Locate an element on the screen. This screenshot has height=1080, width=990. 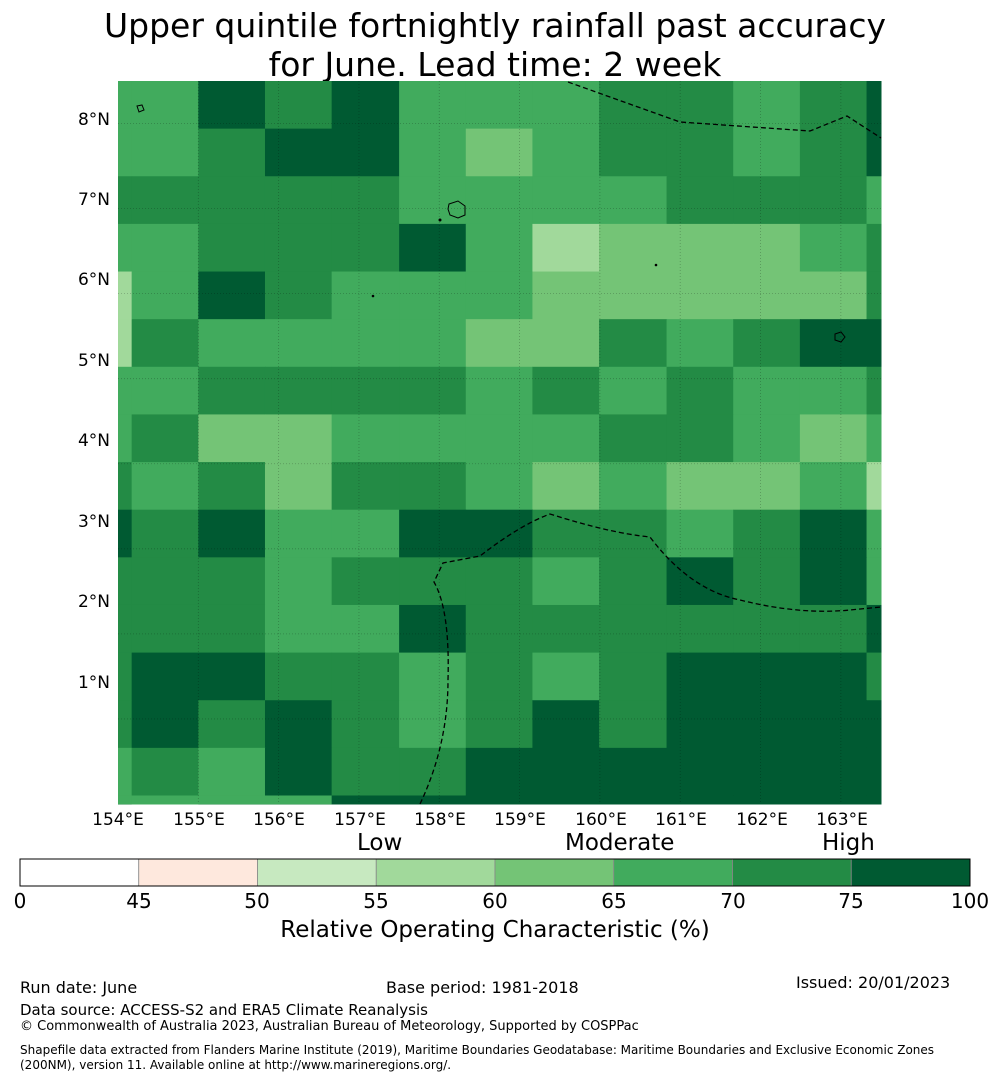
colorbar-tick-0: 0 is located at coordinates (20, 901).